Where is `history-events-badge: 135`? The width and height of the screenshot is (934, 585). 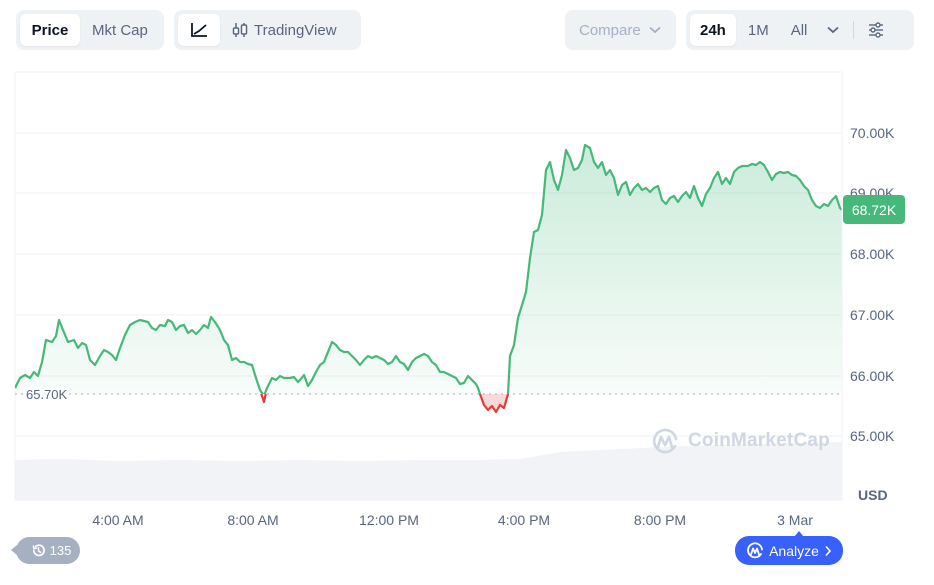 history-events-badge: 135 is located at coordinates (45, 550).